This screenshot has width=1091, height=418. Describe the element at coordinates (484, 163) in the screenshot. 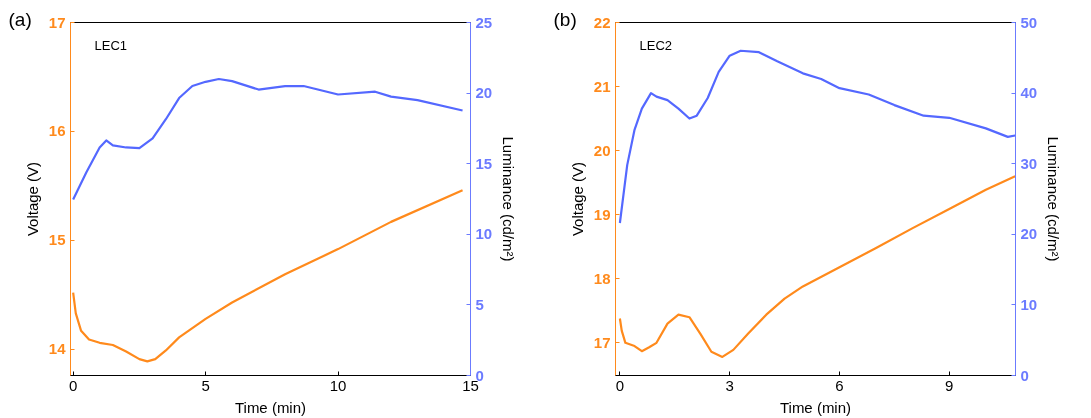

I see `y2-tick-label: 15` at that location.